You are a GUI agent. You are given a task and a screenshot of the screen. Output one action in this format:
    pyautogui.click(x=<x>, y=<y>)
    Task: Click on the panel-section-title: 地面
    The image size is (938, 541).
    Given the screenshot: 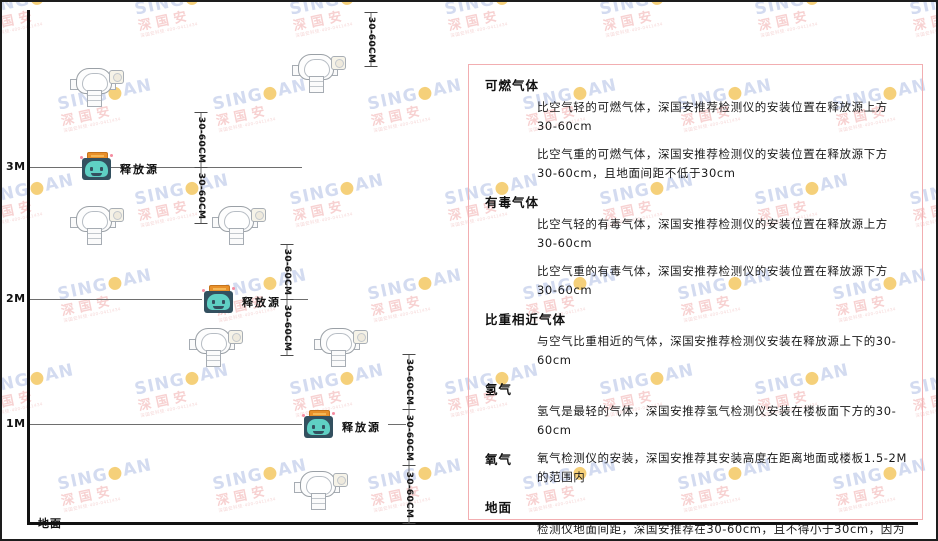 What is the action you would take?
    pyautogui.click(x=499, y=507)
    